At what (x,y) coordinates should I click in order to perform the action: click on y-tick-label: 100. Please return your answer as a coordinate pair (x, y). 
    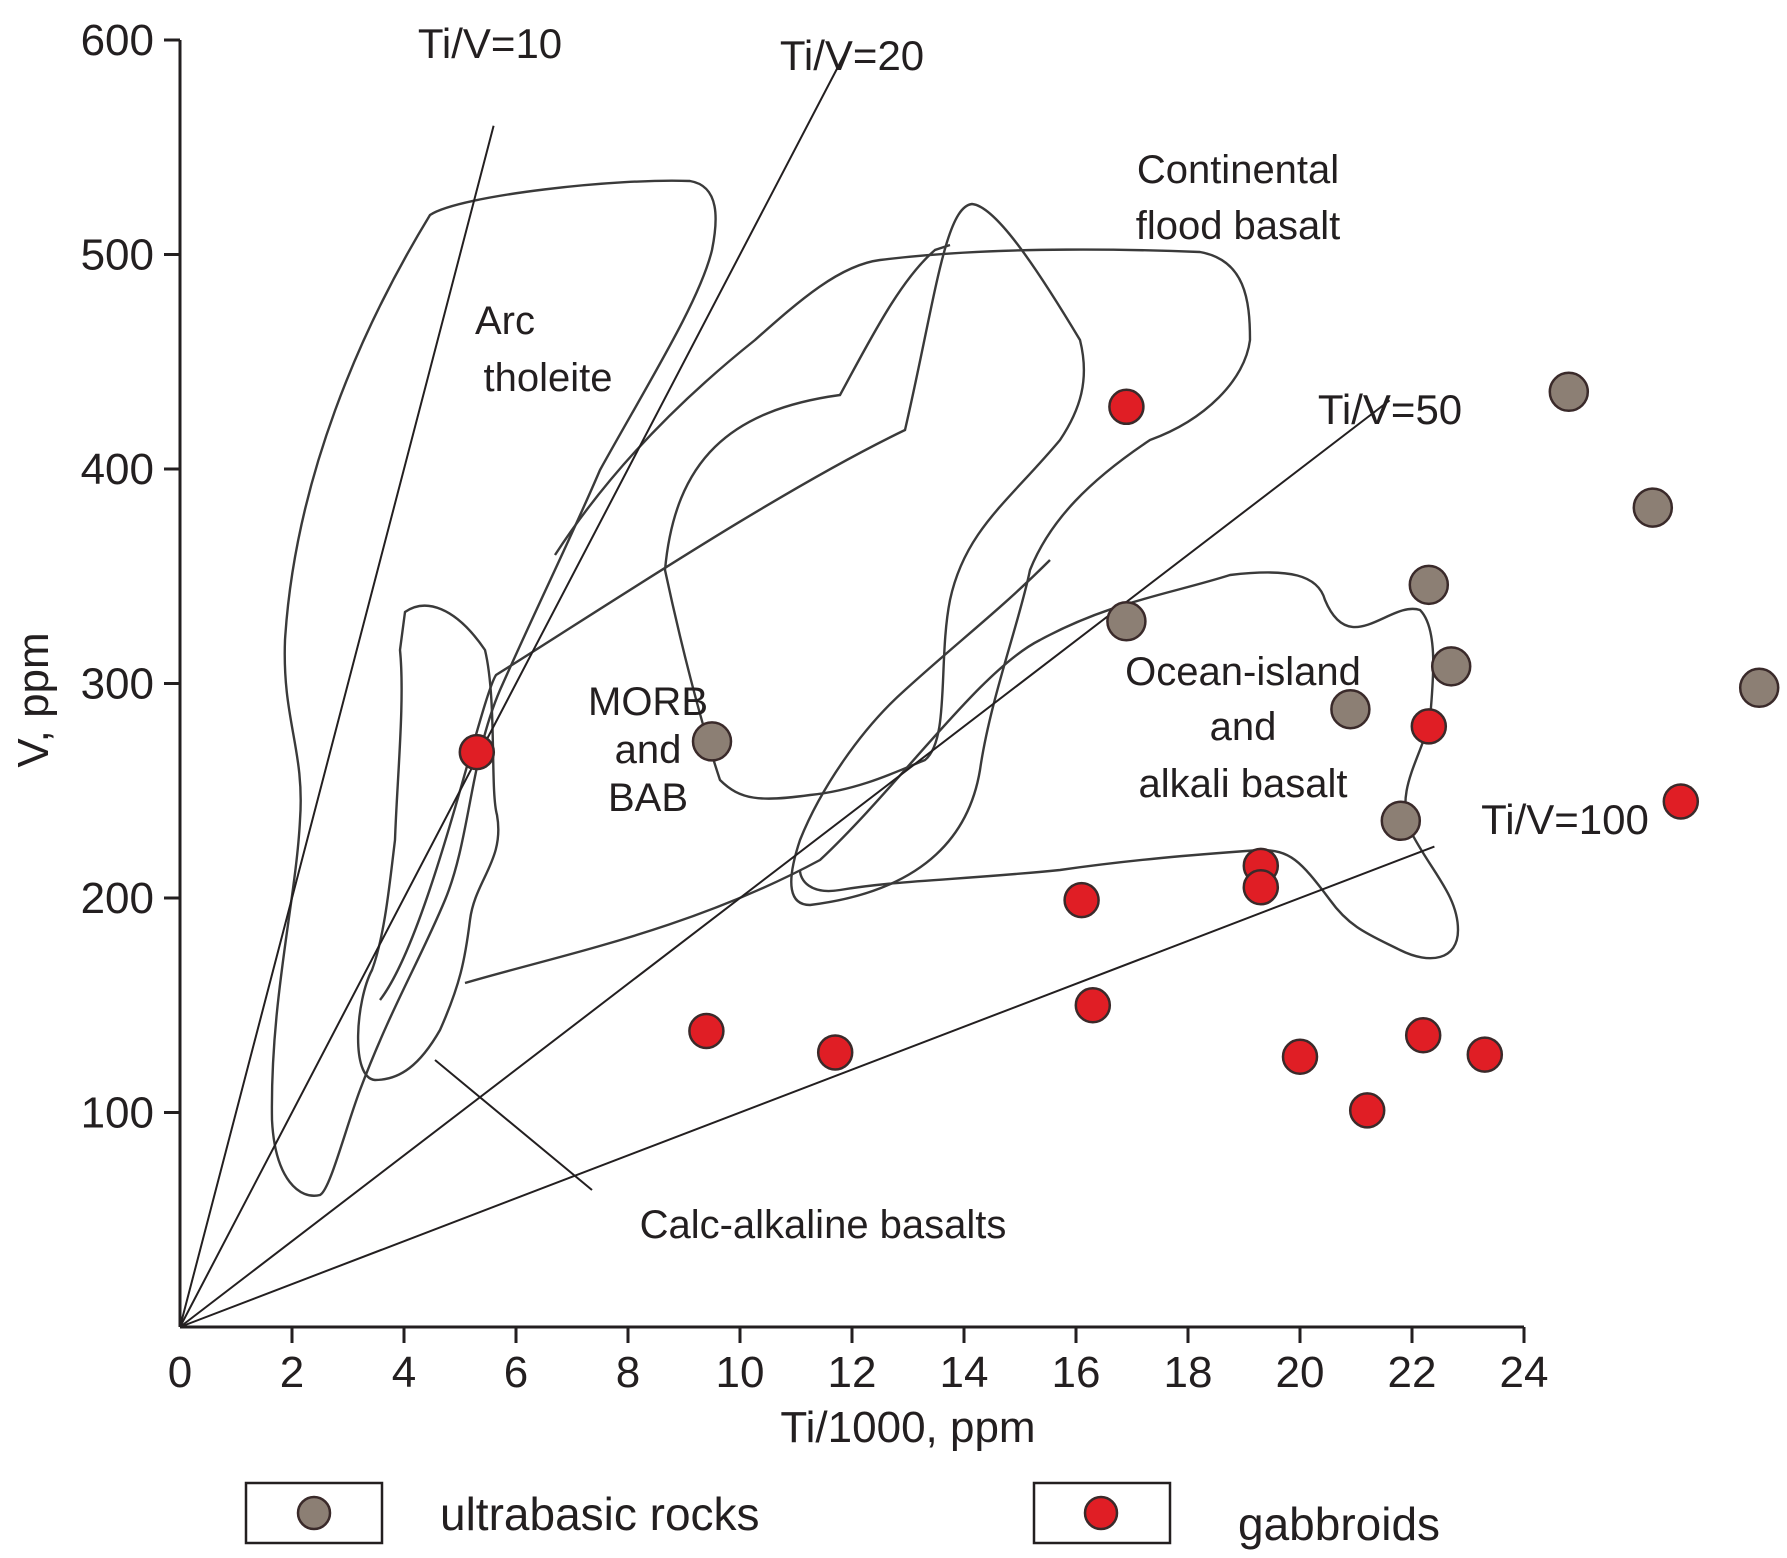
    Looking at the image, I should click on (117, 1113).